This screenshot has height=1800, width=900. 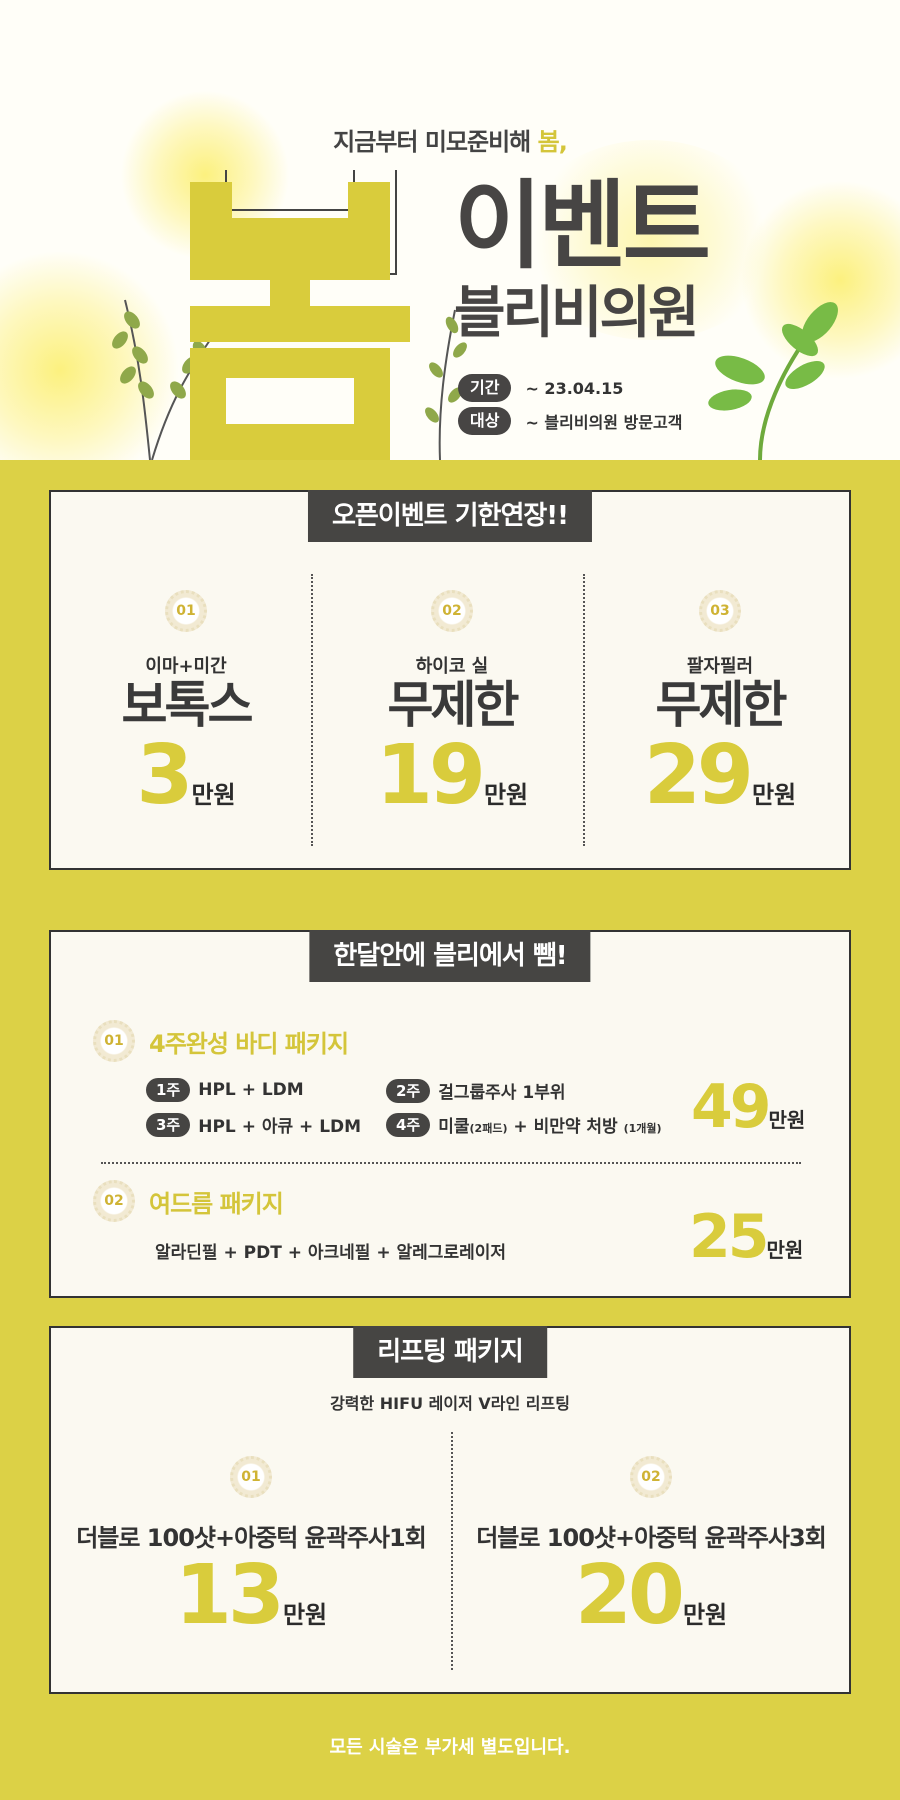 I want to click on section-title: 리프팅 패키지, so click(x=450, y=1352).